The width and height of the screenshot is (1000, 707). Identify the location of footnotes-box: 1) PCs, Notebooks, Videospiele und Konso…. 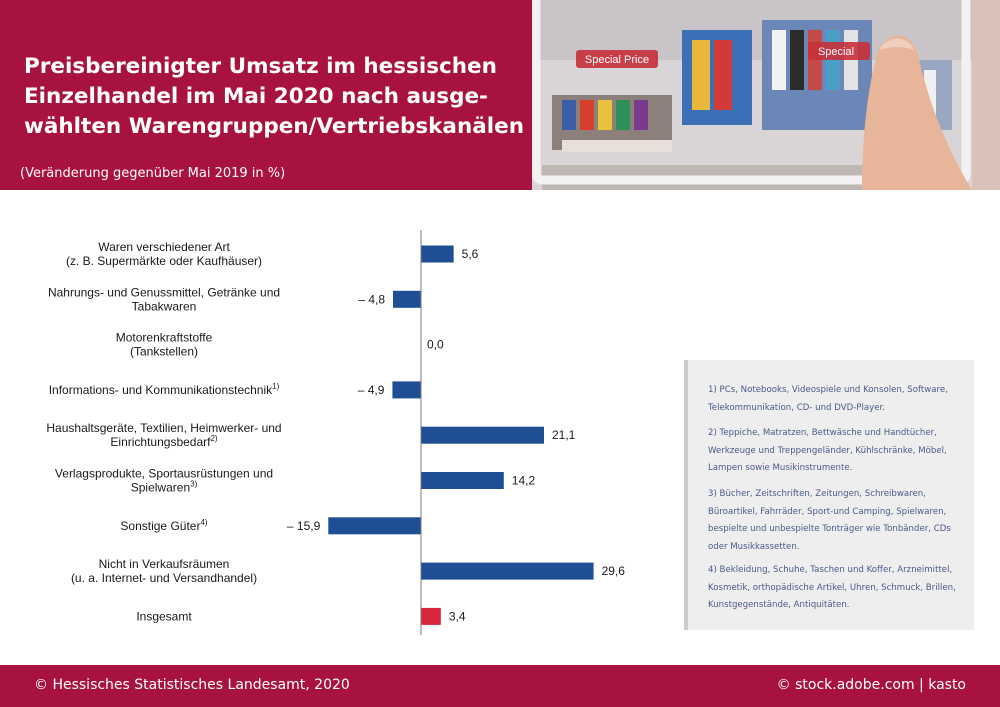
(829, 495).